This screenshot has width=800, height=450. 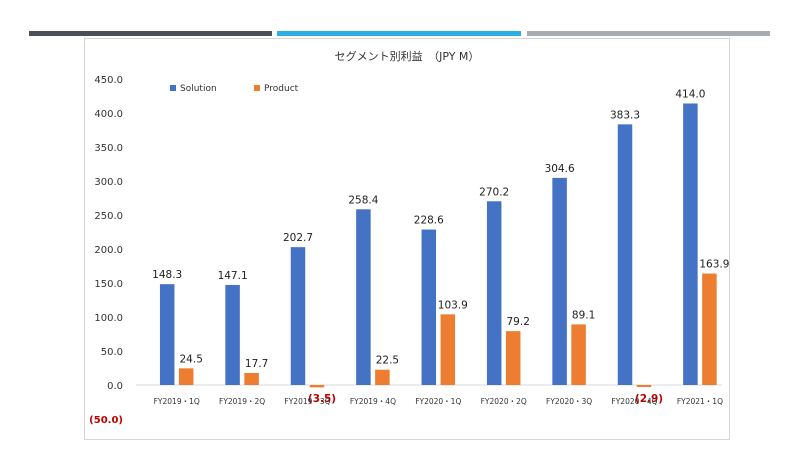 What do you see at coordinates (322, 399) in the screenshot?
I see `data-label-product: (3.5)` at bounding box center [322, 399].